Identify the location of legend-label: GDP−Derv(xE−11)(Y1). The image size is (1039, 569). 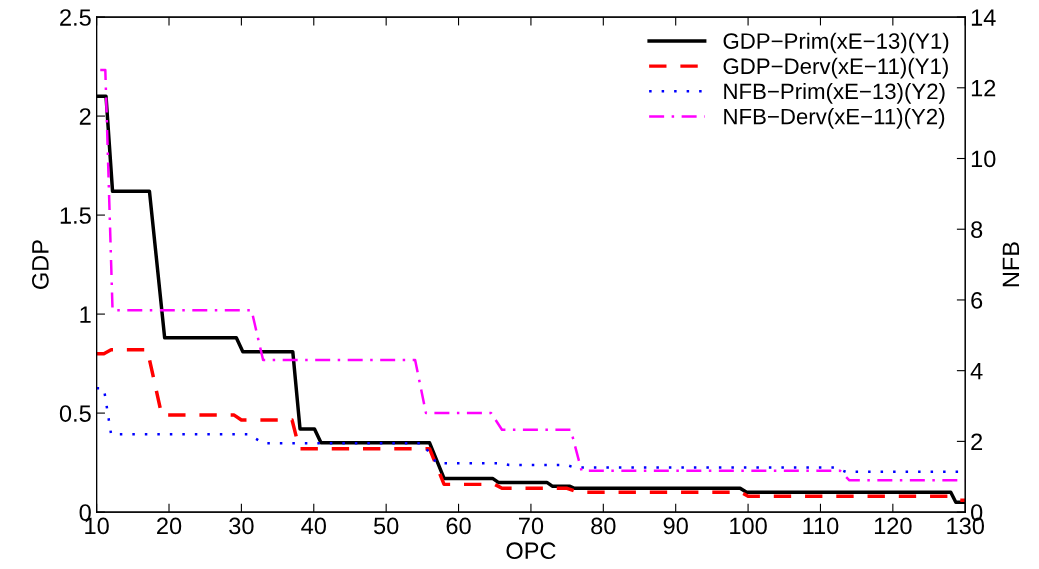
(835, 68).